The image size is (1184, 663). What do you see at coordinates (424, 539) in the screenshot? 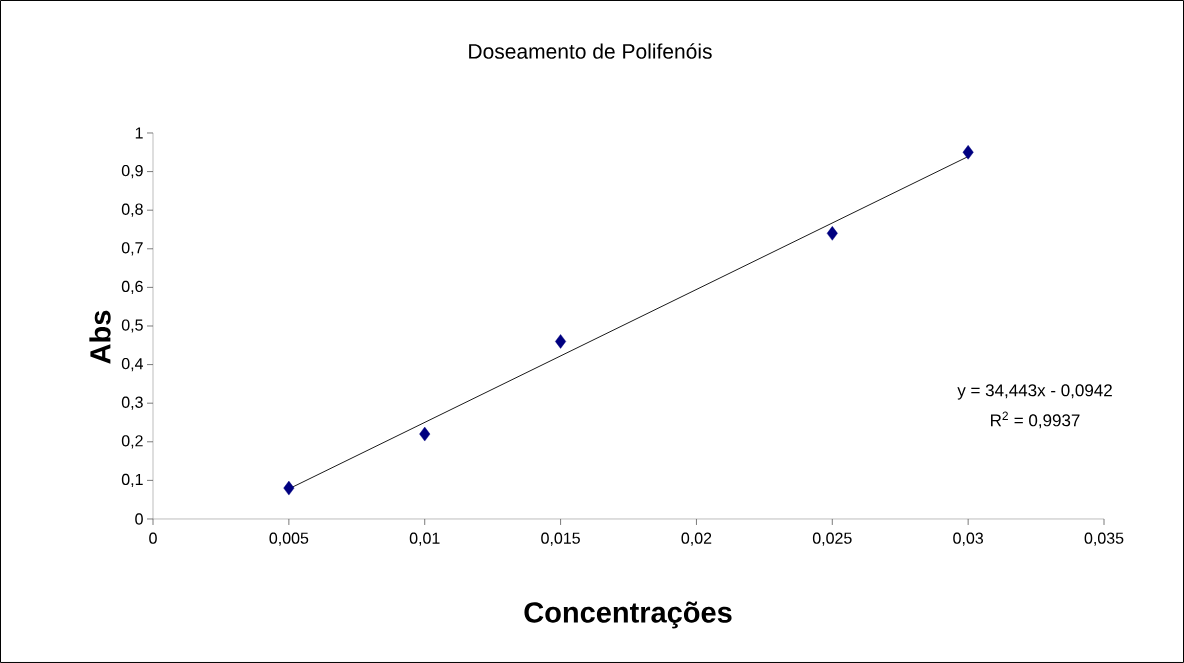
I see `x-tick-label: 0,01` at bounding box center [424, 539].